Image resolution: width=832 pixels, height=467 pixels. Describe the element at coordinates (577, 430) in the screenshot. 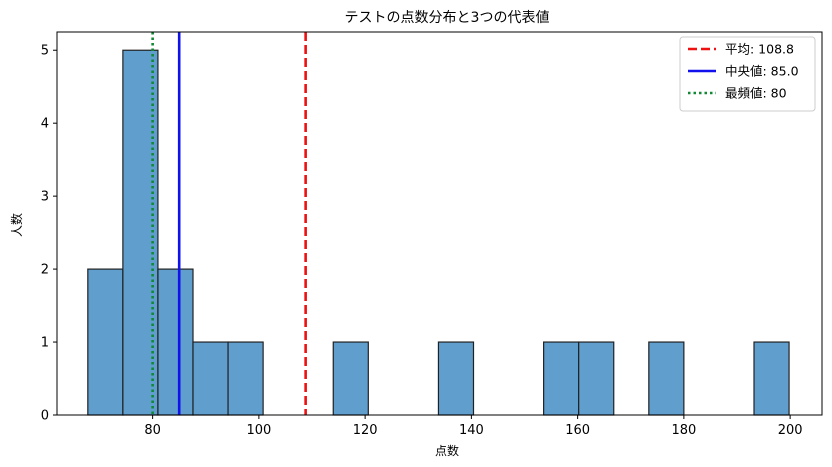

I see `x-tick-label: 160` at that location.